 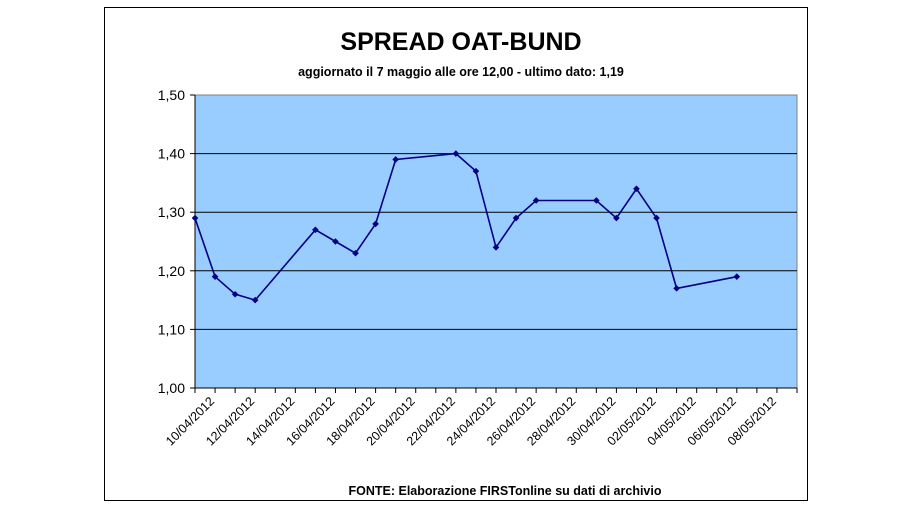 I want to click on y-tick-label: 1,40, so click(x=171, y=154).